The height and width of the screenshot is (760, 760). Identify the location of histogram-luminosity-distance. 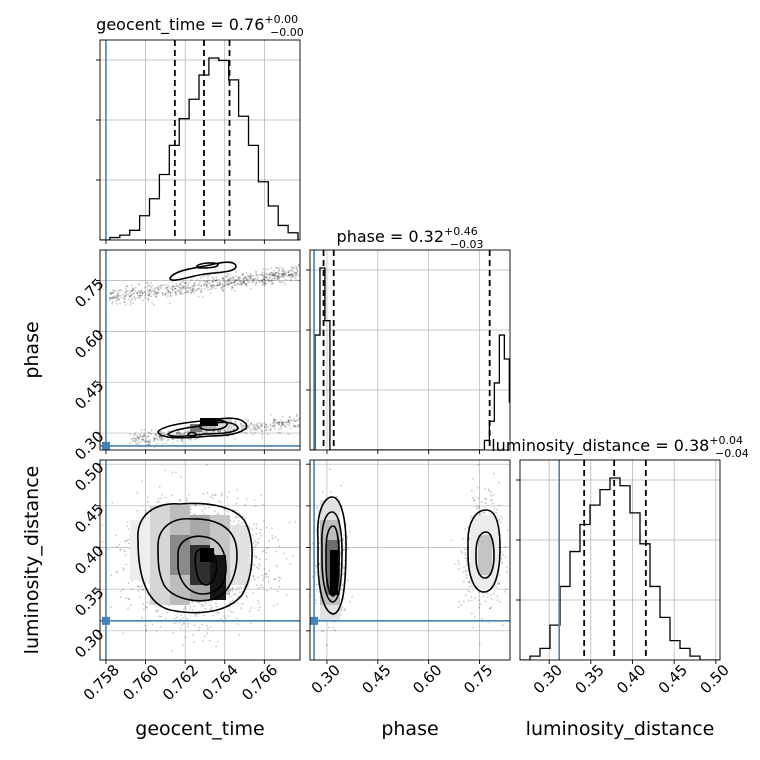
(620, 568).